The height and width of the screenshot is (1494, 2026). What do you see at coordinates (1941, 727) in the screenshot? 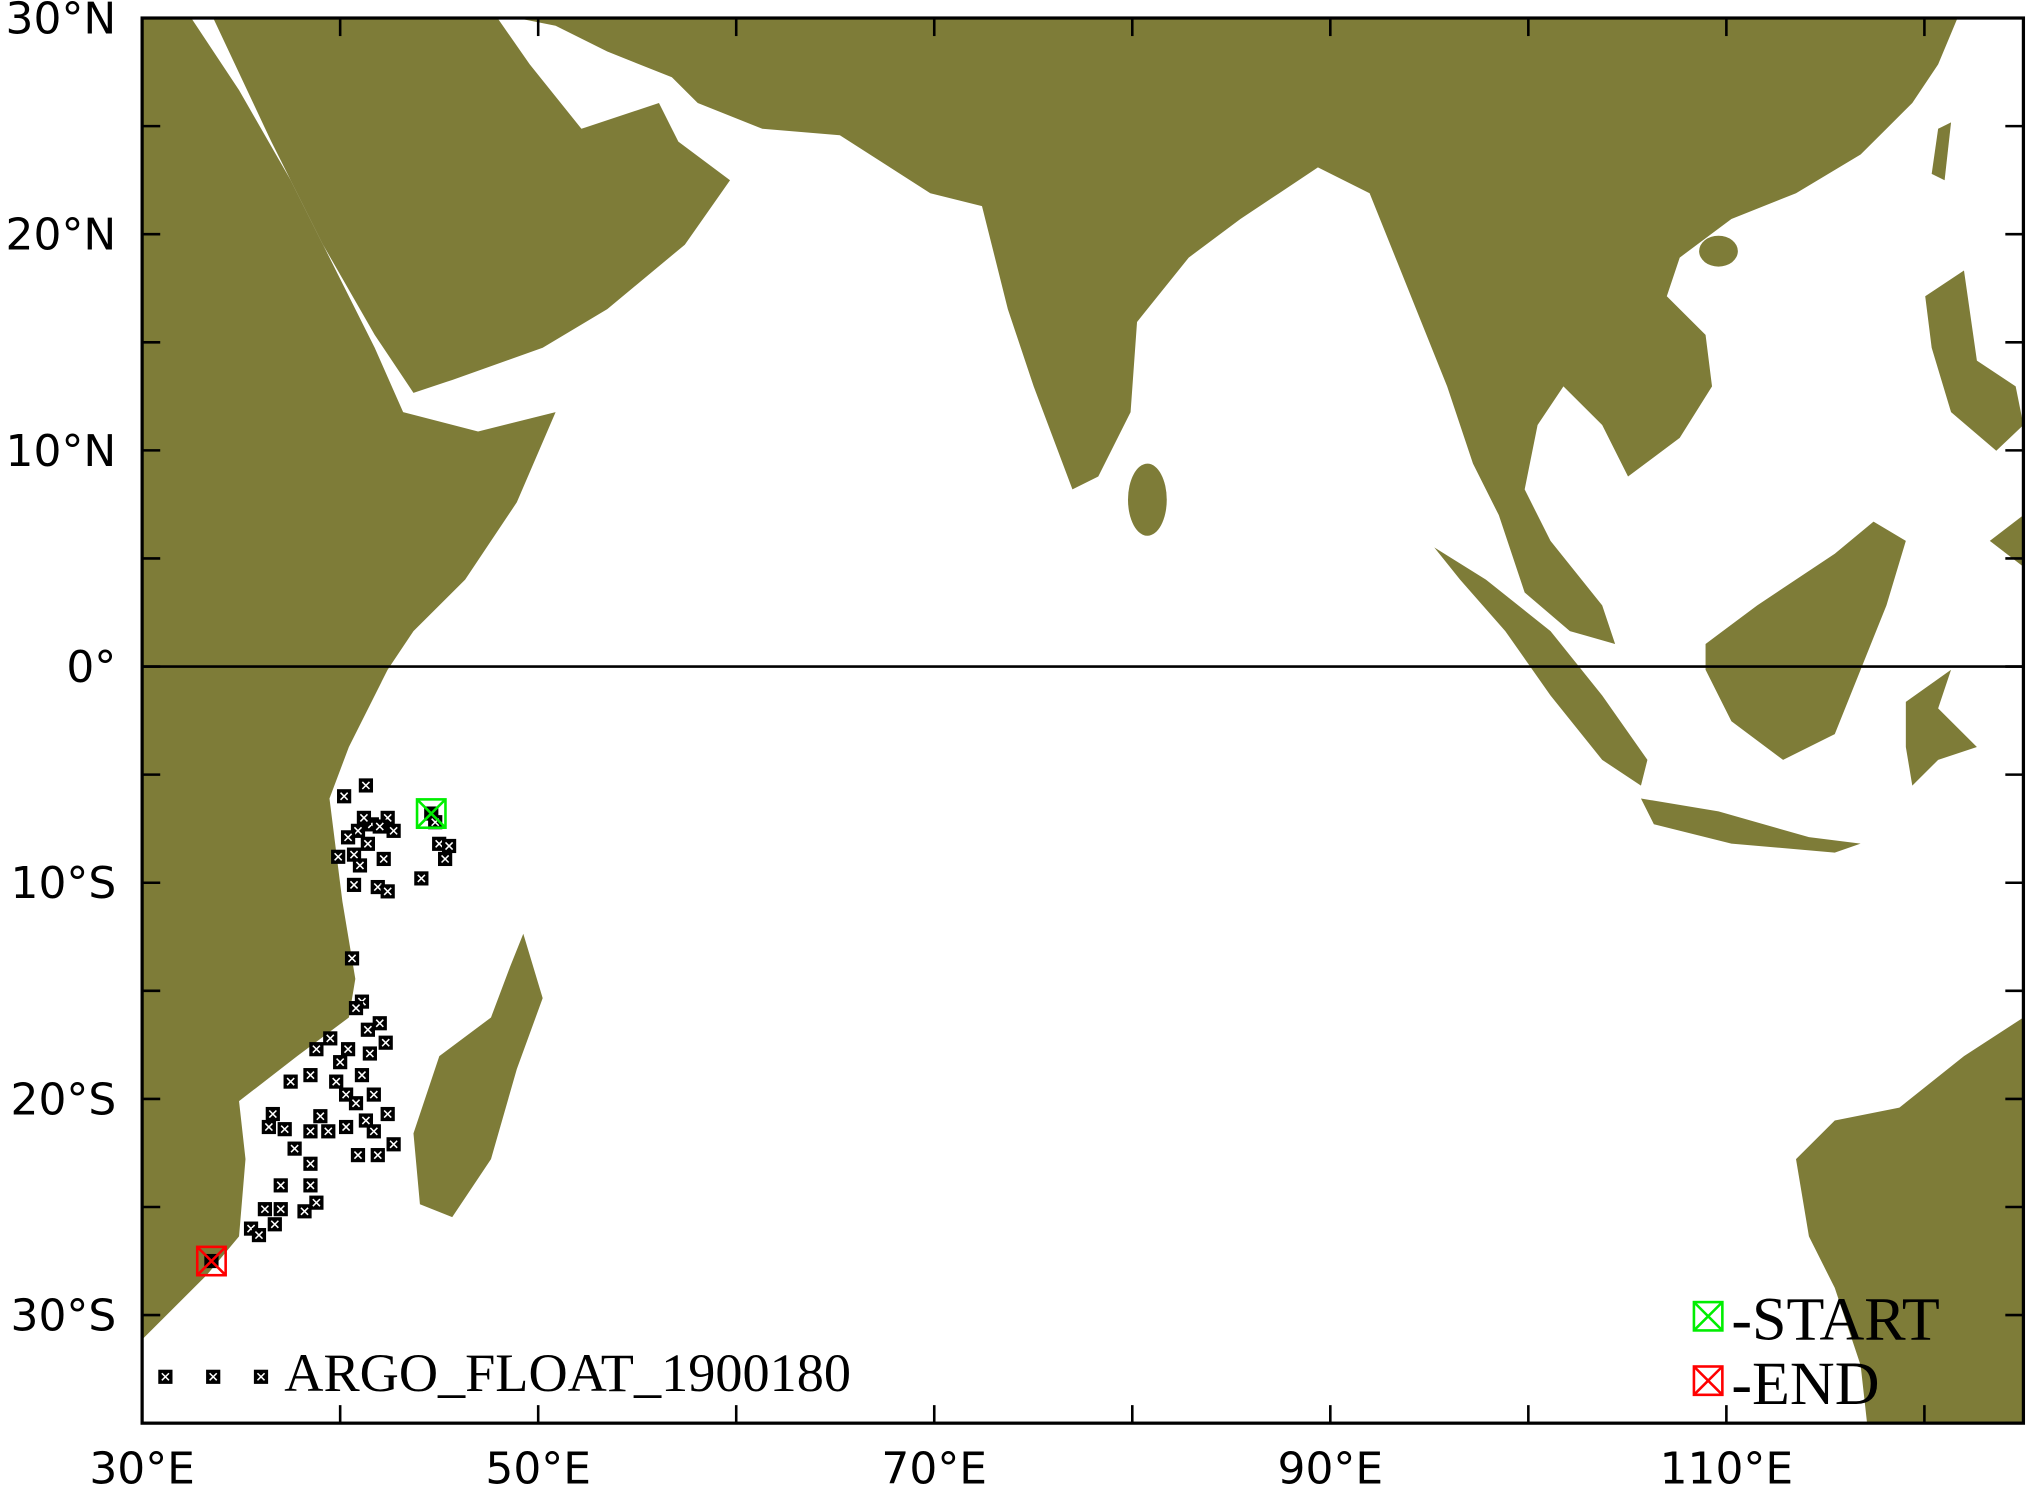
I see `land-sulawesi` at bounding box center [1941, 727].